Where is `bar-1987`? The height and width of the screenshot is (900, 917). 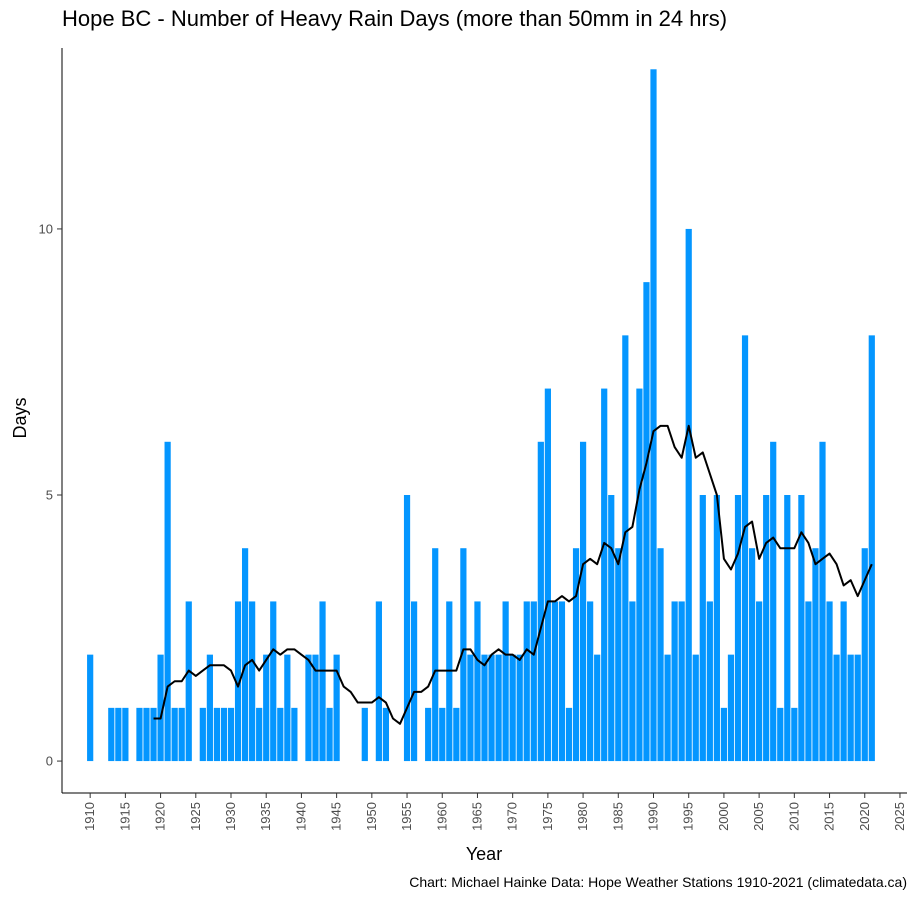
bar-1987 is located at coordinates (632, 681).